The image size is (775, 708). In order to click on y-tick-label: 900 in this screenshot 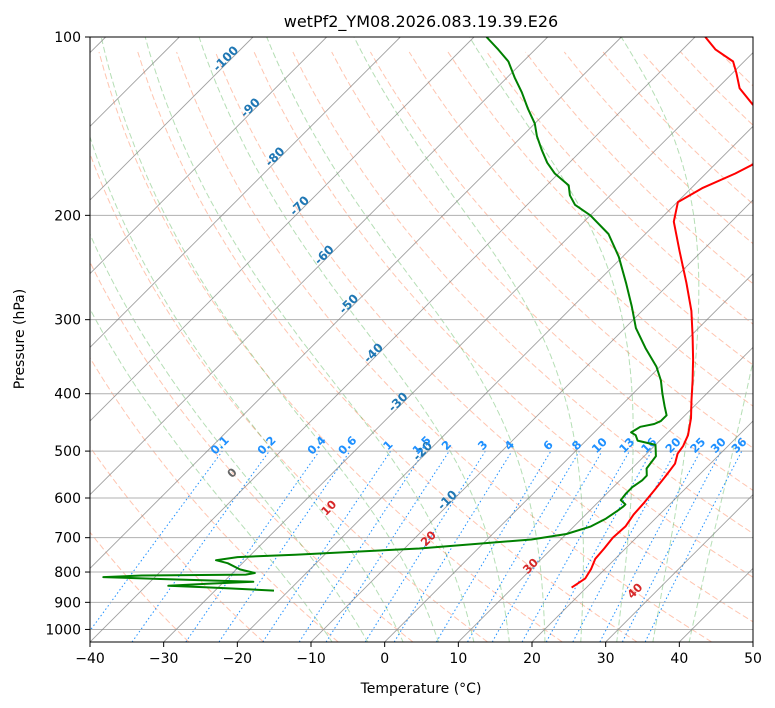, I will do `click(67, 603)`.